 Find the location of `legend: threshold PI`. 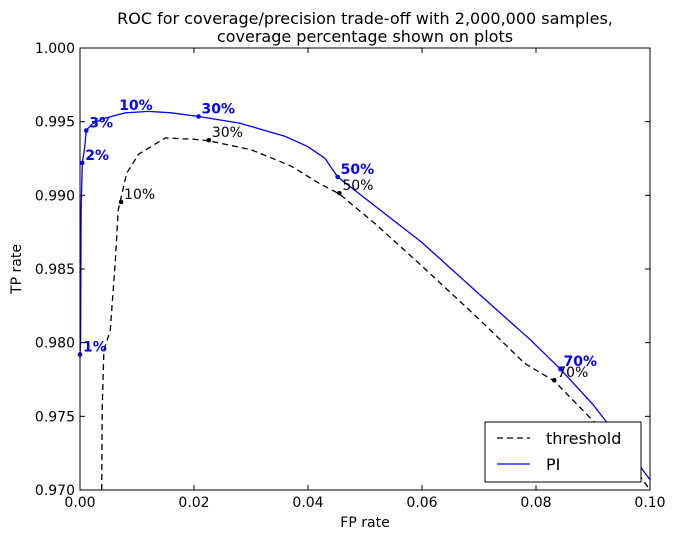

legend: threshold PI is located at coordinates (563, 452).